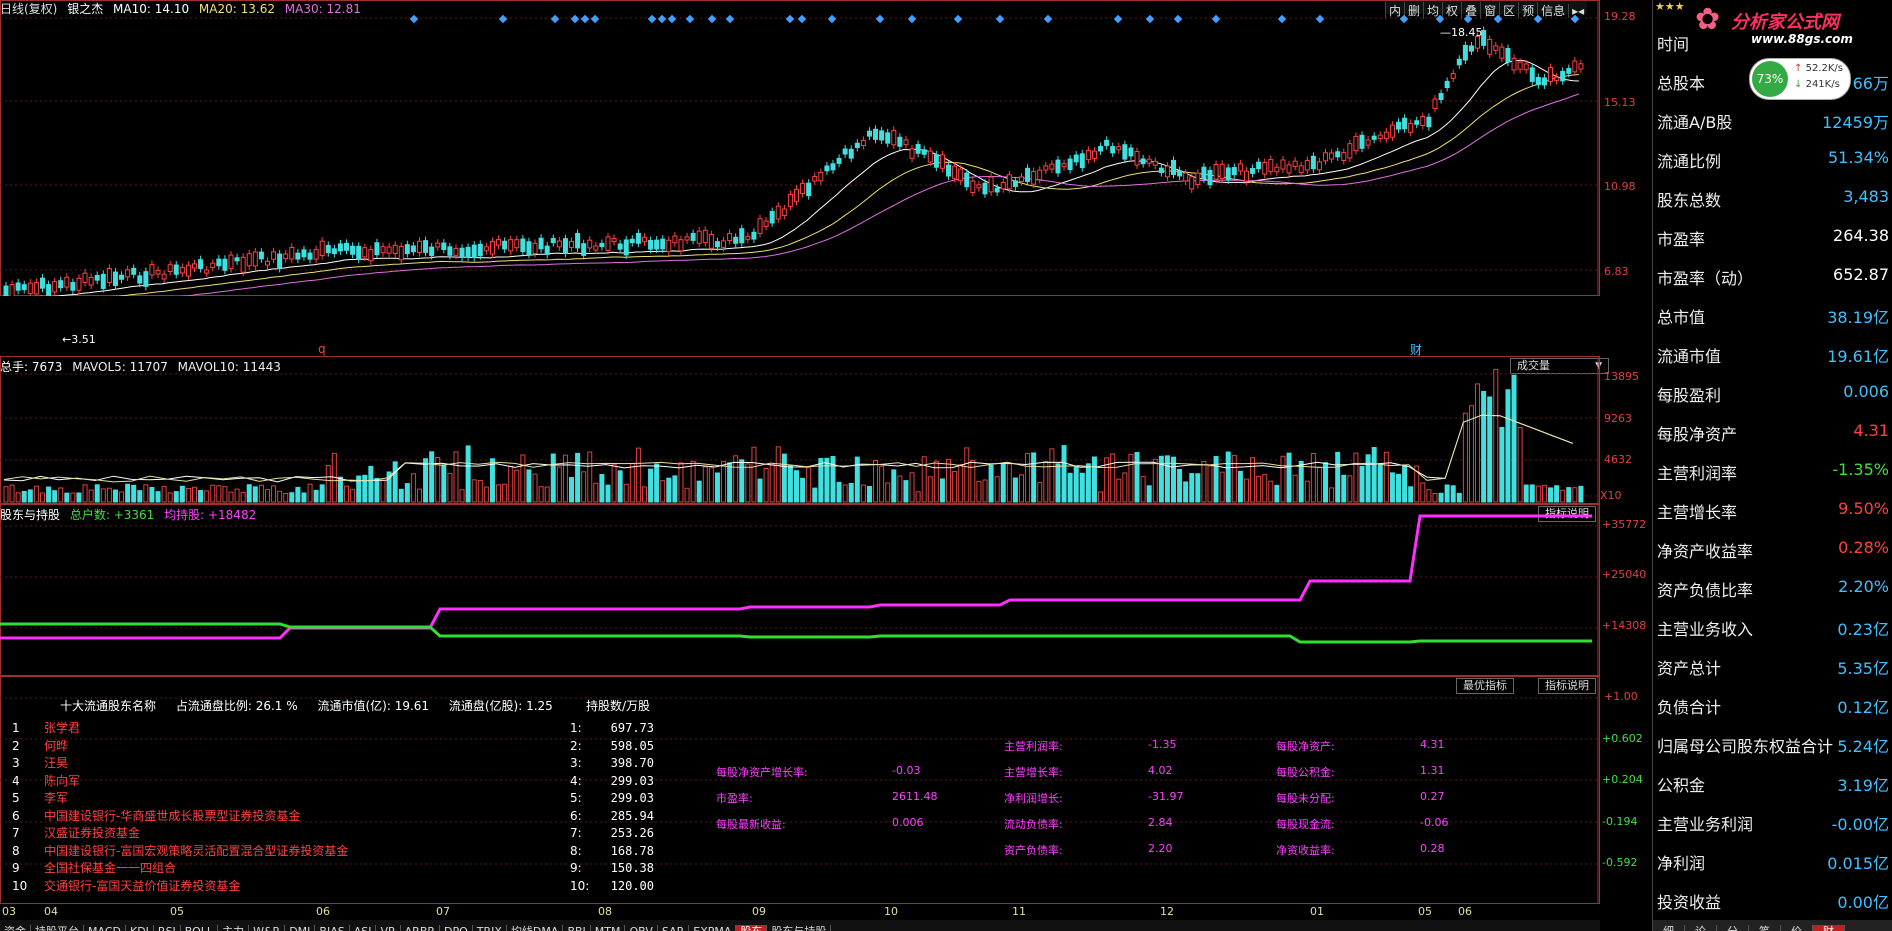 The image size is (1892, 931). What do you see at coordinates (1772, 275) in the screenshot?
I see `fundamental-row: 市盈率（动） 652.87` at bounding box center [1772, 275].